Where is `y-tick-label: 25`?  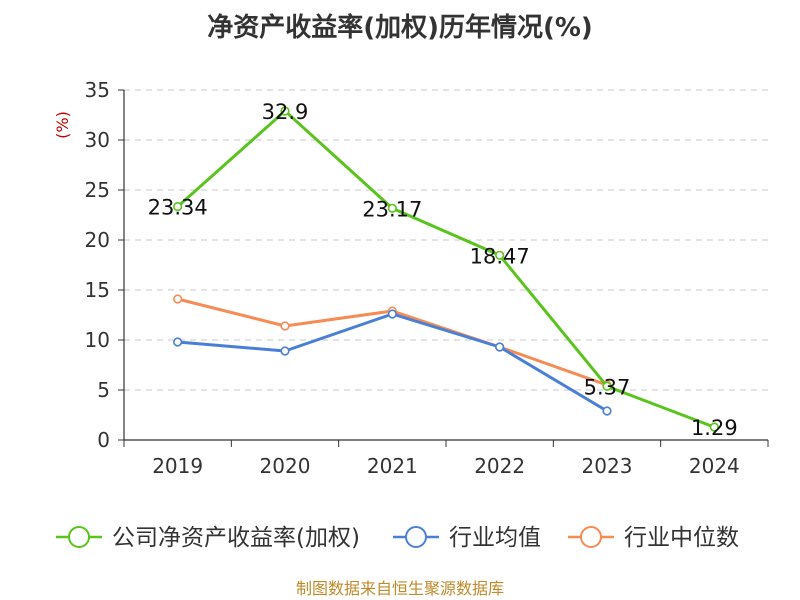
y-tick-label: 25 is located at coordinates (97, 190).